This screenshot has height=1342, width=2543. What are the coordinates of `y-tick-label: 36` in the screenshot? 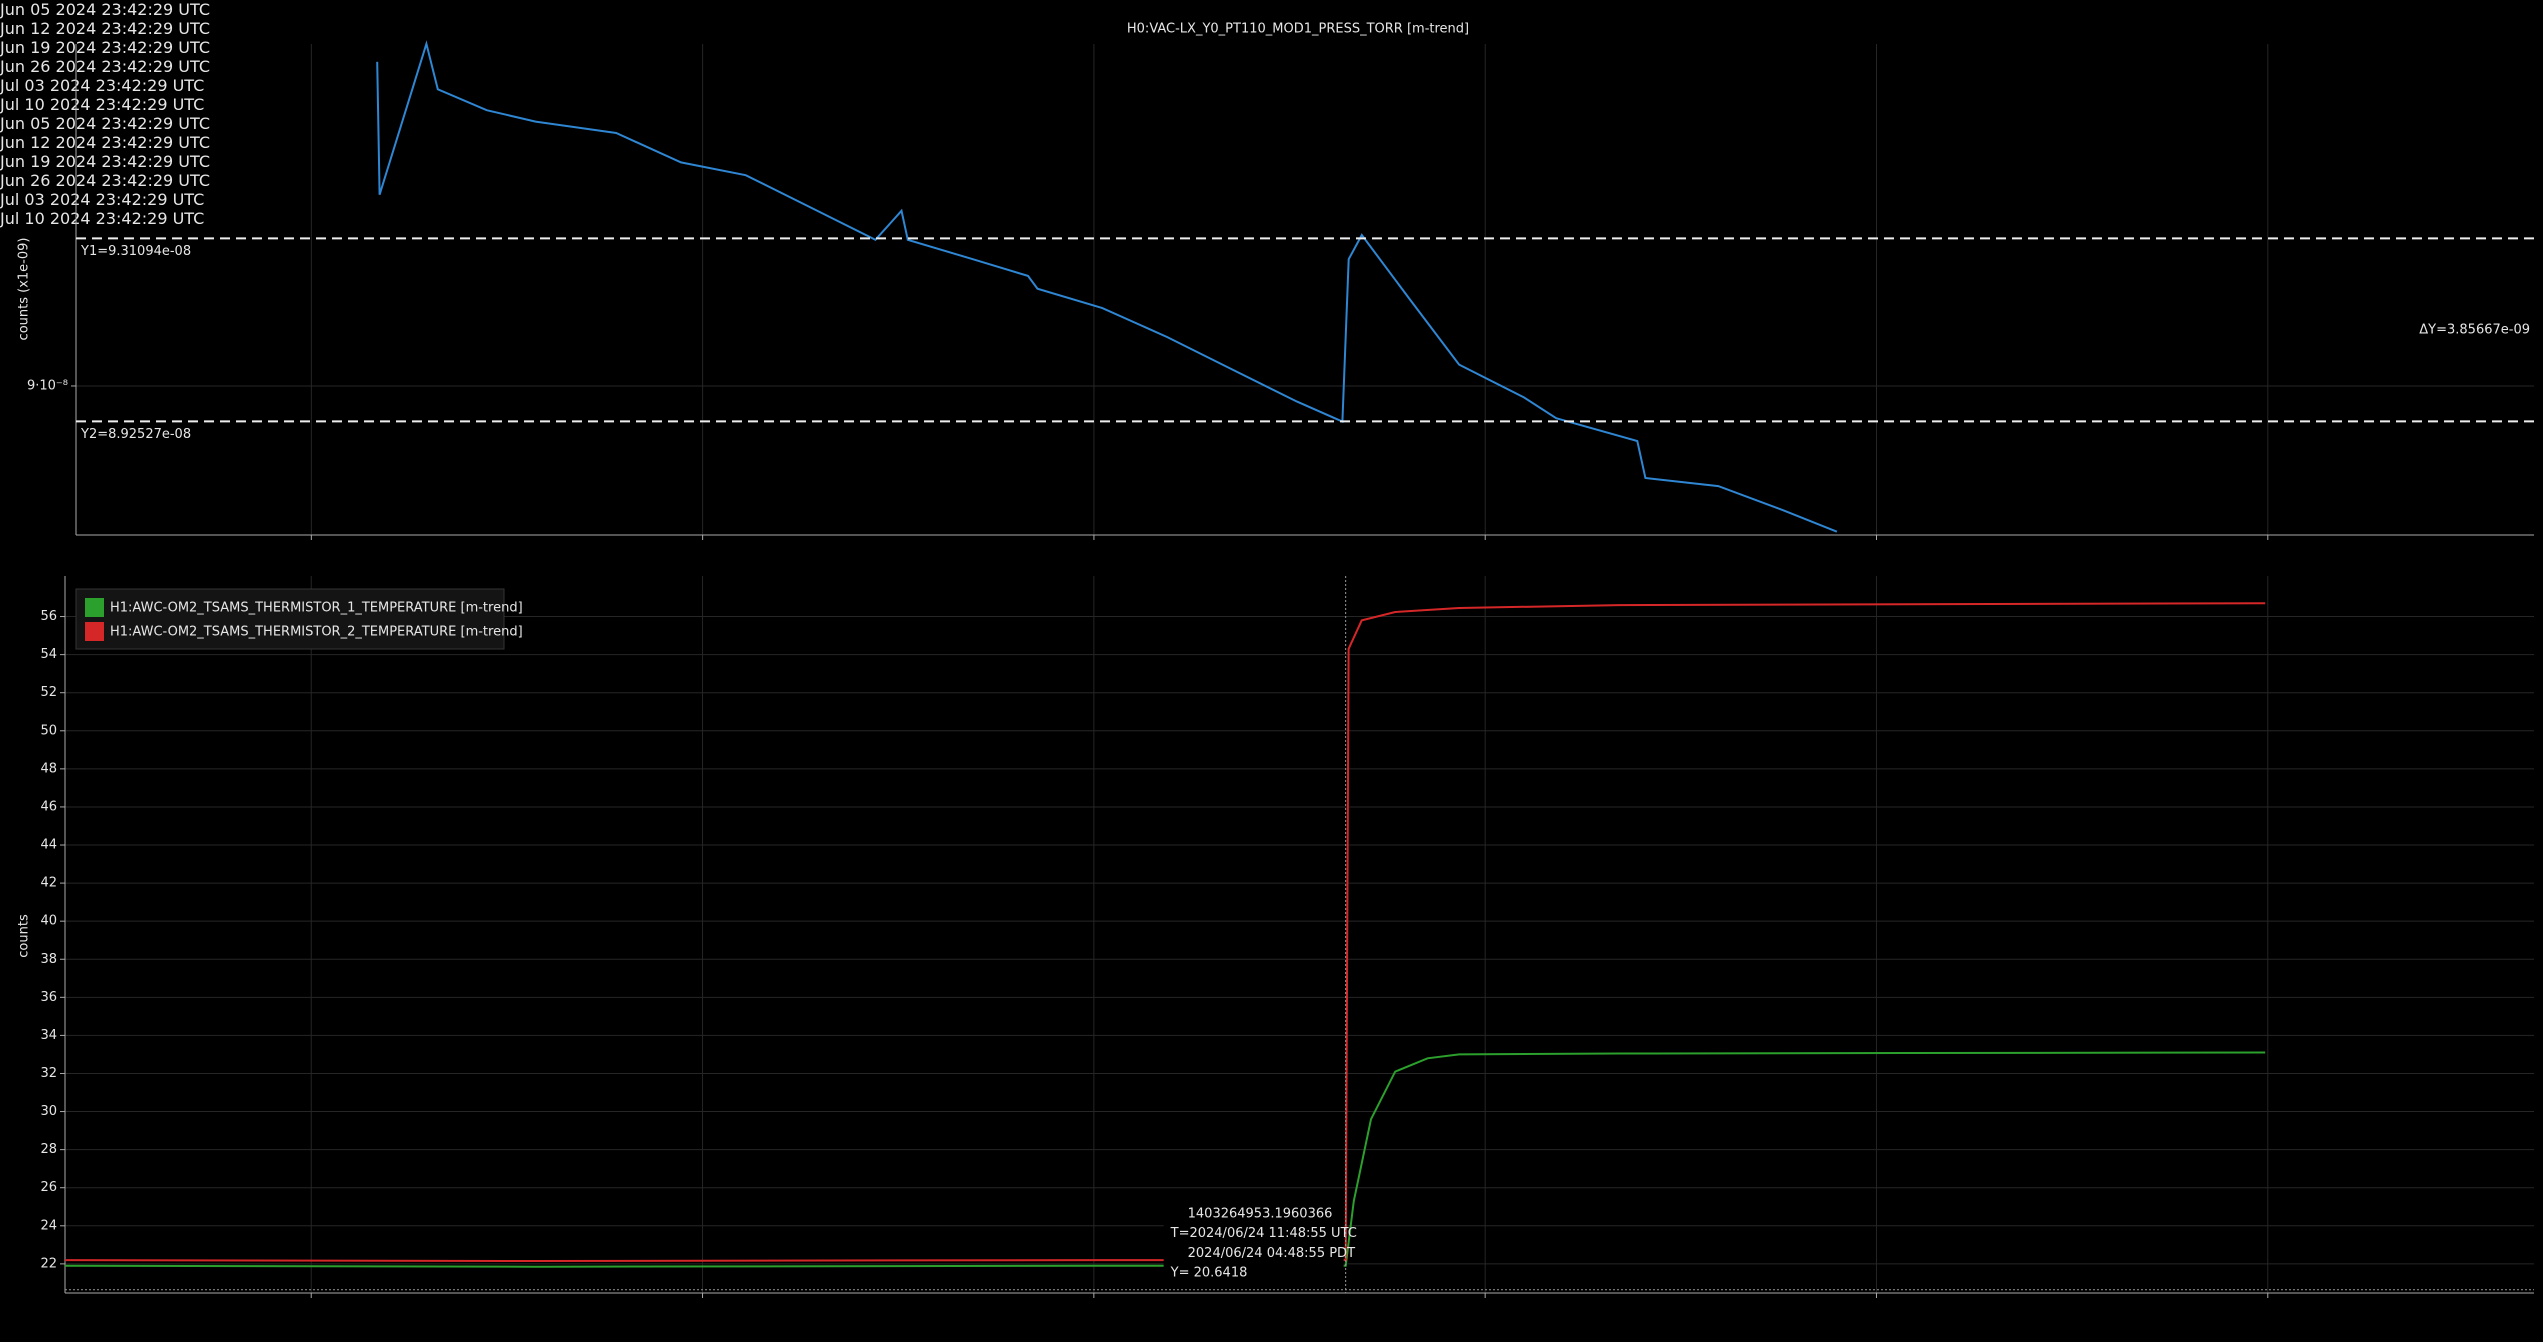 It's located at (48, 997).